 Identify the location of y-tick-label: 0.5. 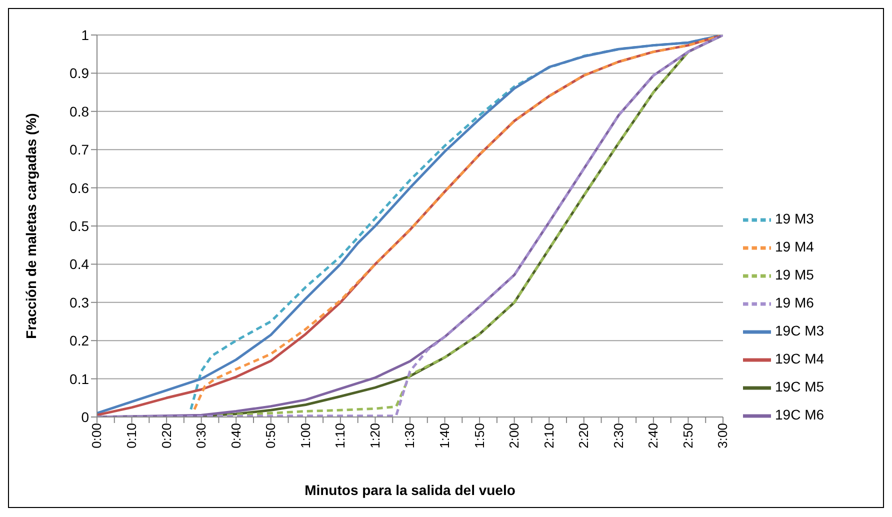
(80, 226).